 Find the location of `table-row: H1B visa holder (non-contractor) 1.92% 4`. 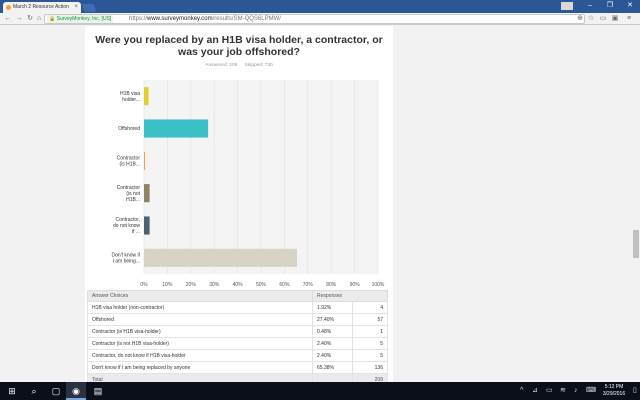

table-row: H1B visa holder (non-contractor) 1.92% 4 is located at coordinates (237, 307).